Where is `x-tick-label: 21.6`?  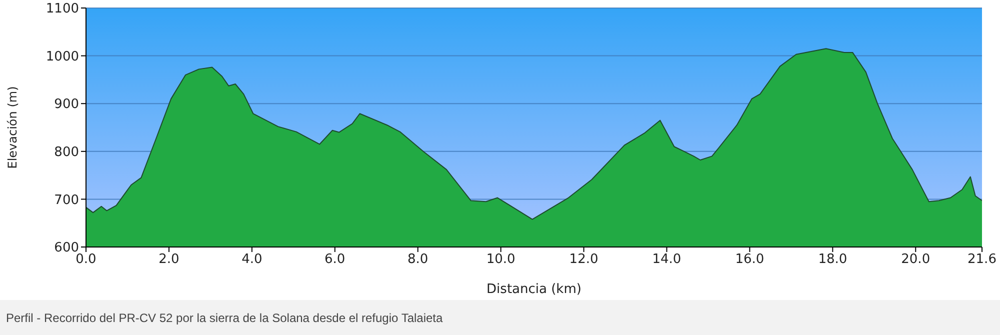
x-tick-label: 21.6 is located at coordinates (982, 260).